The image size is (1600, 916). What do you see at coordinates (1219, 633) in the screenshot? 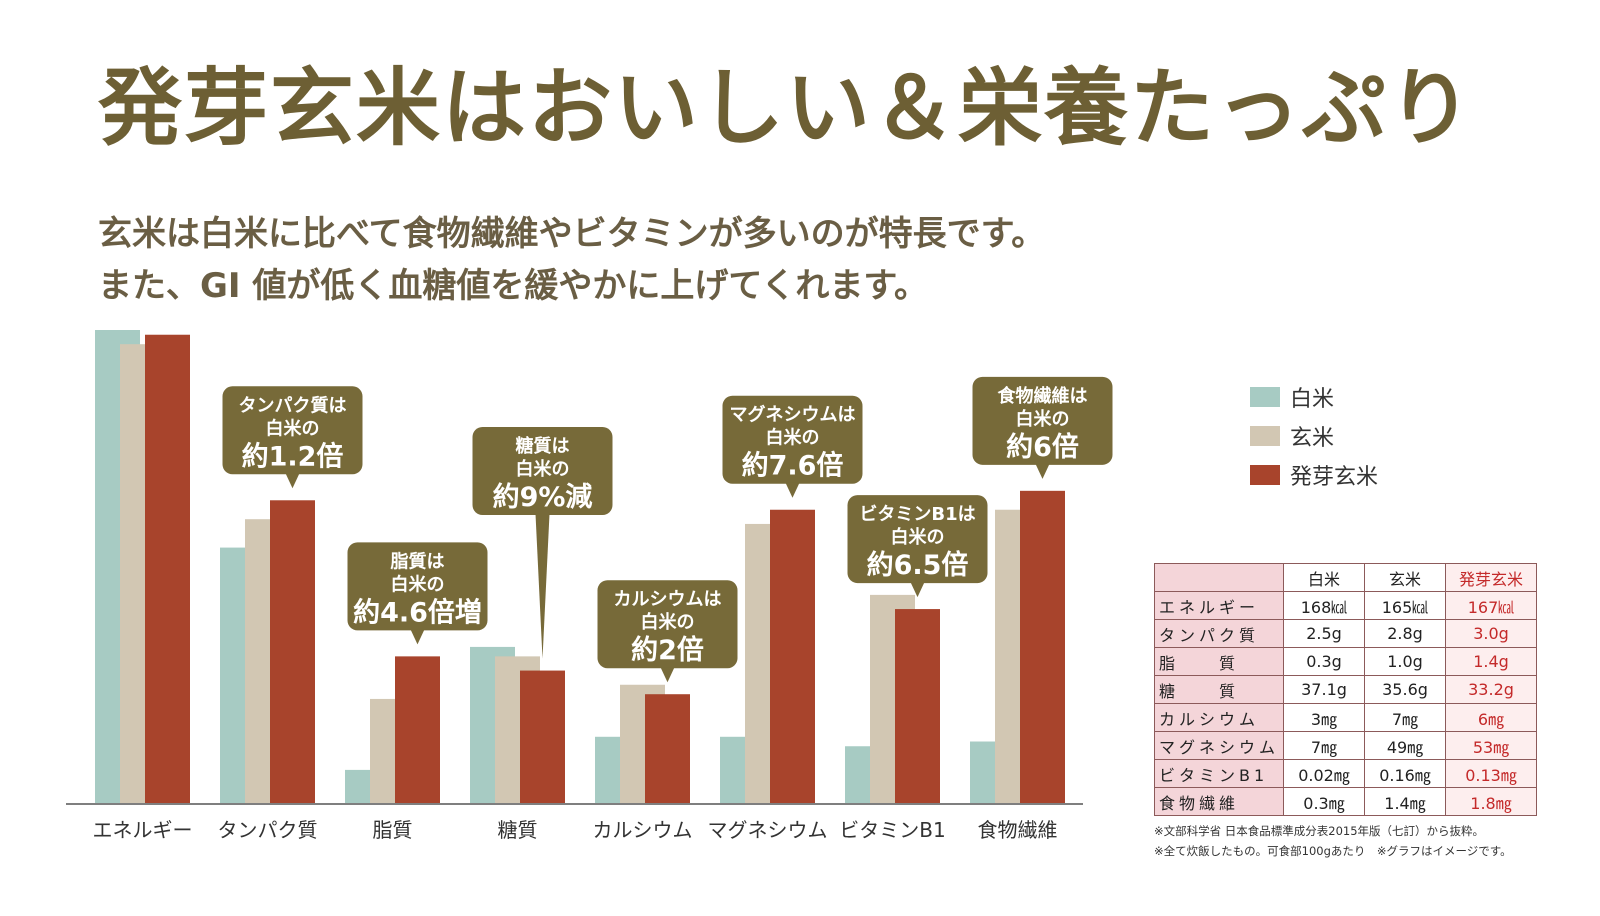
I see `table-row-header: タンパク質` at bounding box center [1219, 633].